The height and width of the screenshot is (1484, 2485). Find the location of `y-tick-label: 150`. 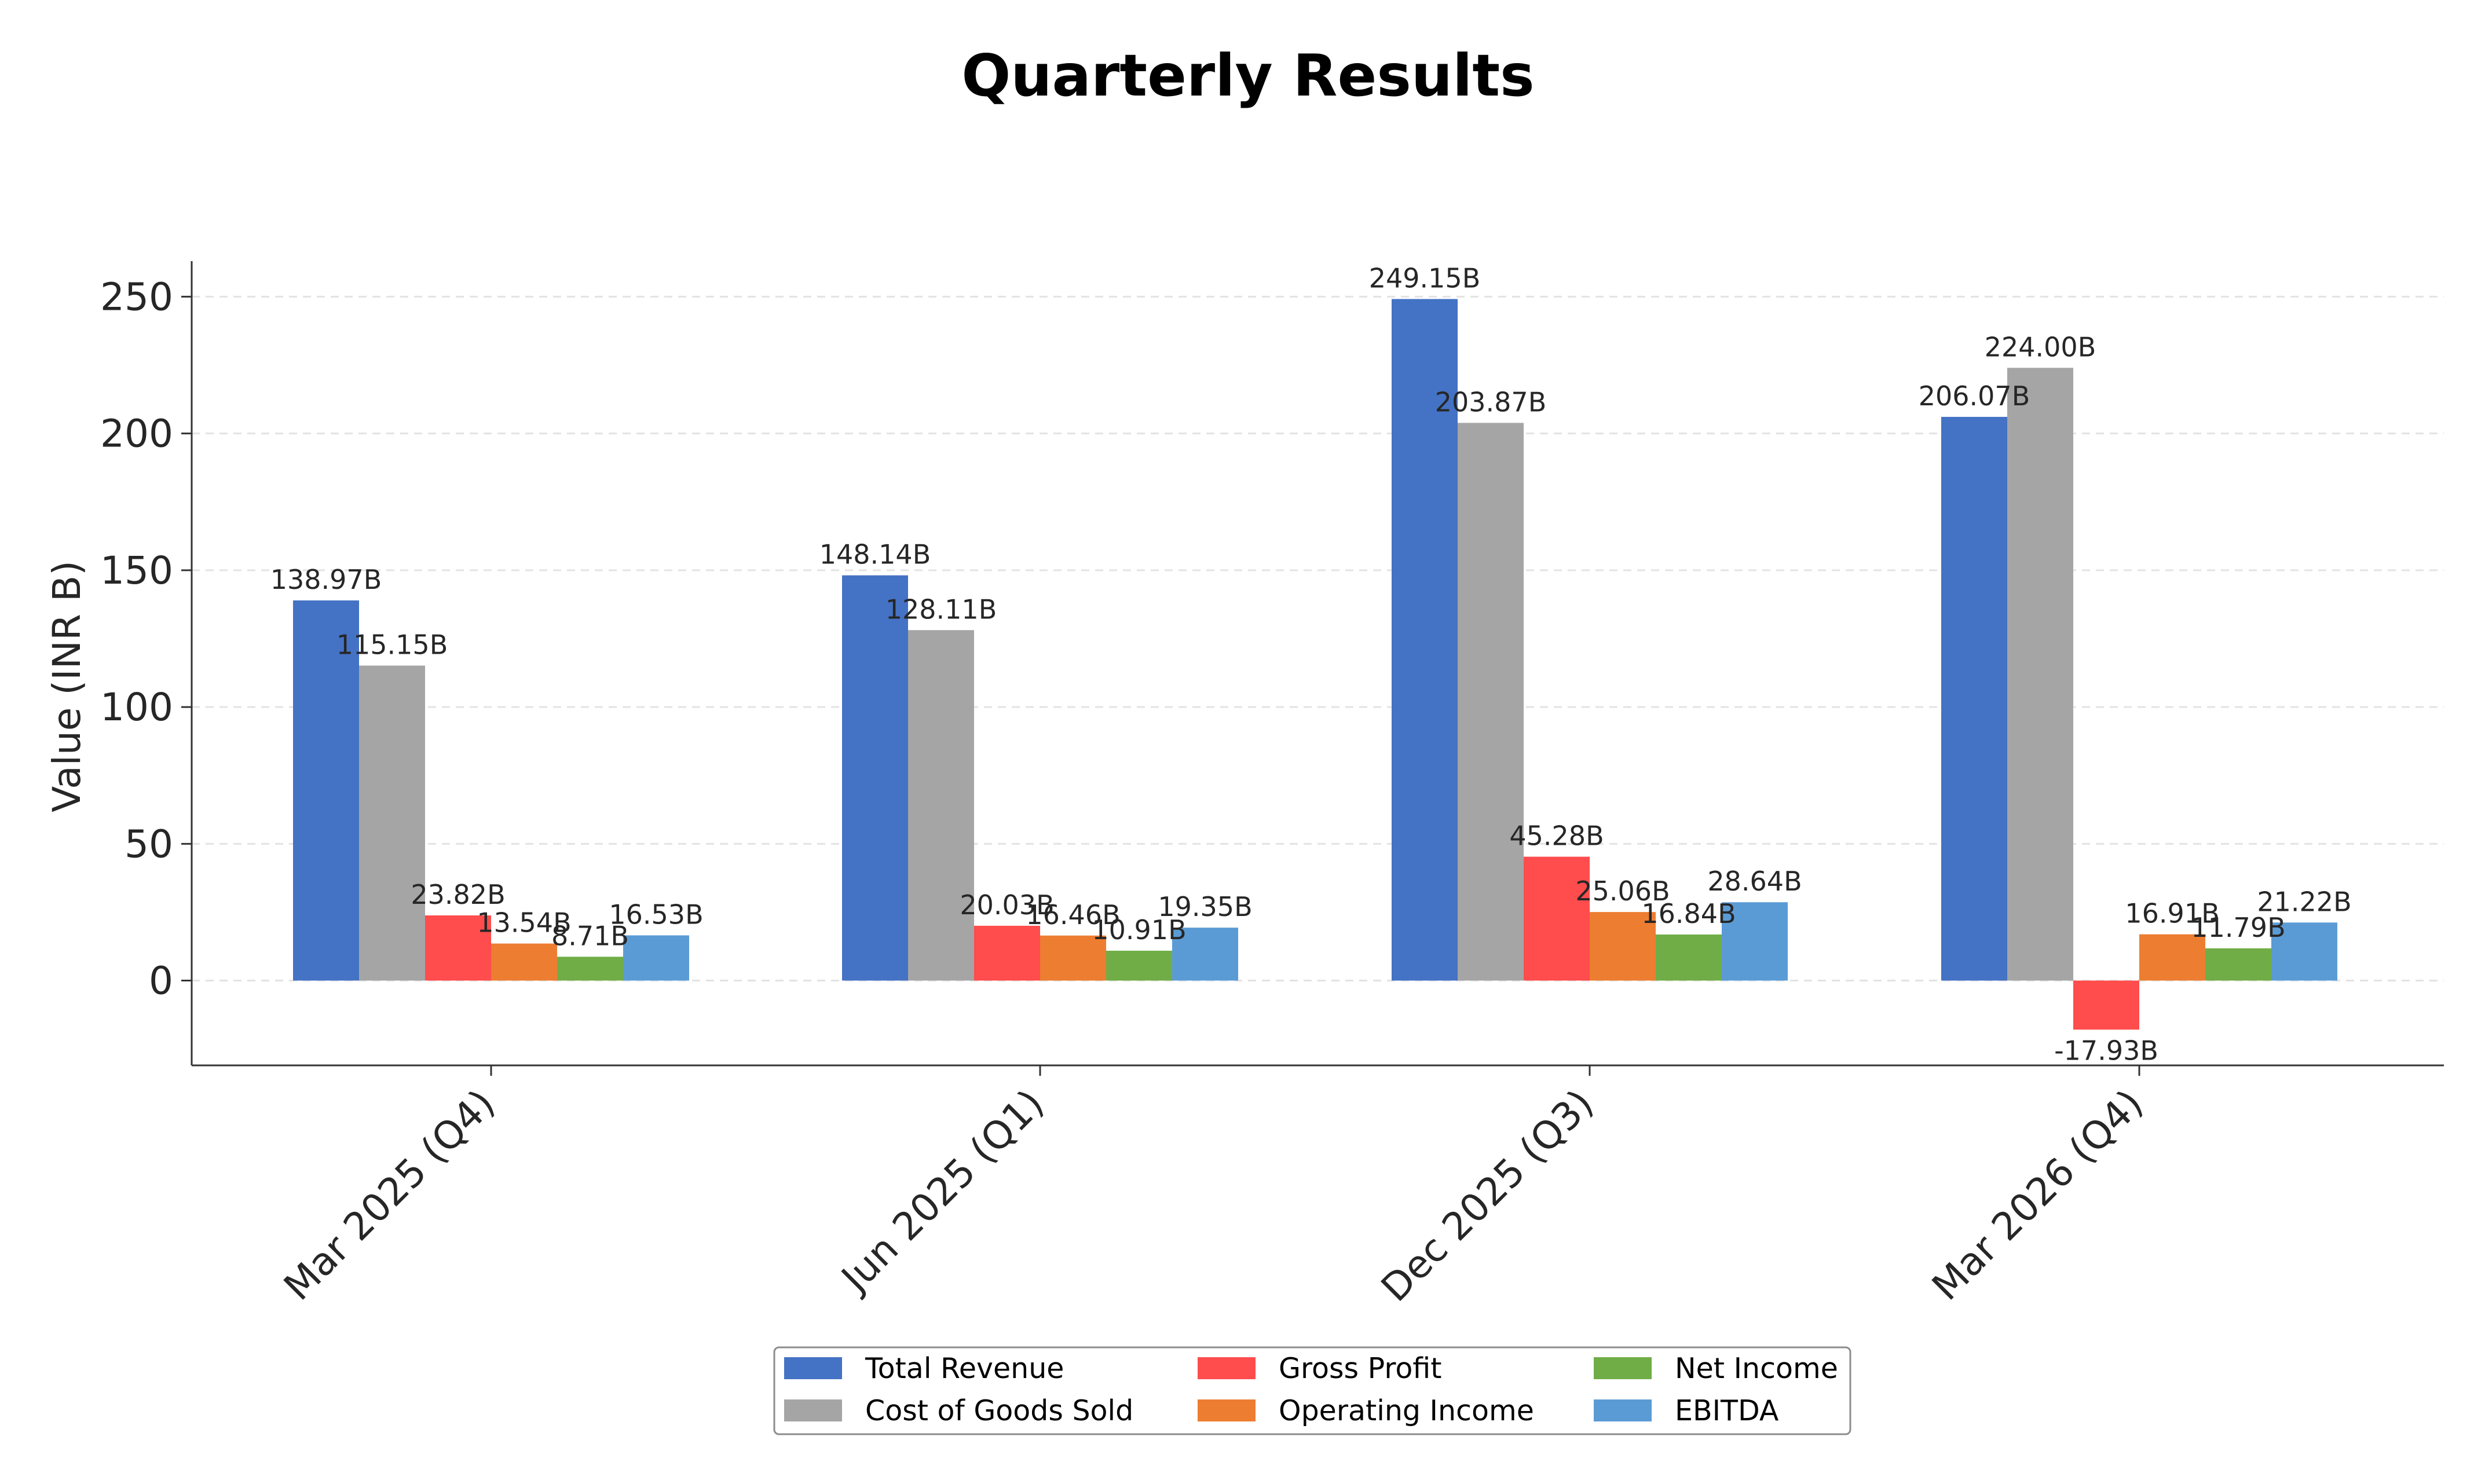

y-tick-label: 150 is located at coordinates (136, 570).